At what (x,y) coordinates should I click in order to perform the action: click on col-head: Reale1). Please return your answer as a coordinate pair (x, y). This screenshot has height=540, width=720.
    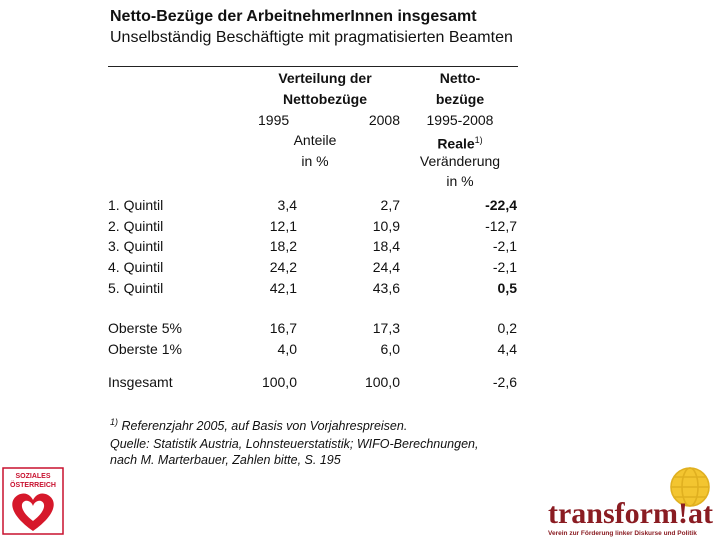
    Looking at the image, I should click on (460, 142).